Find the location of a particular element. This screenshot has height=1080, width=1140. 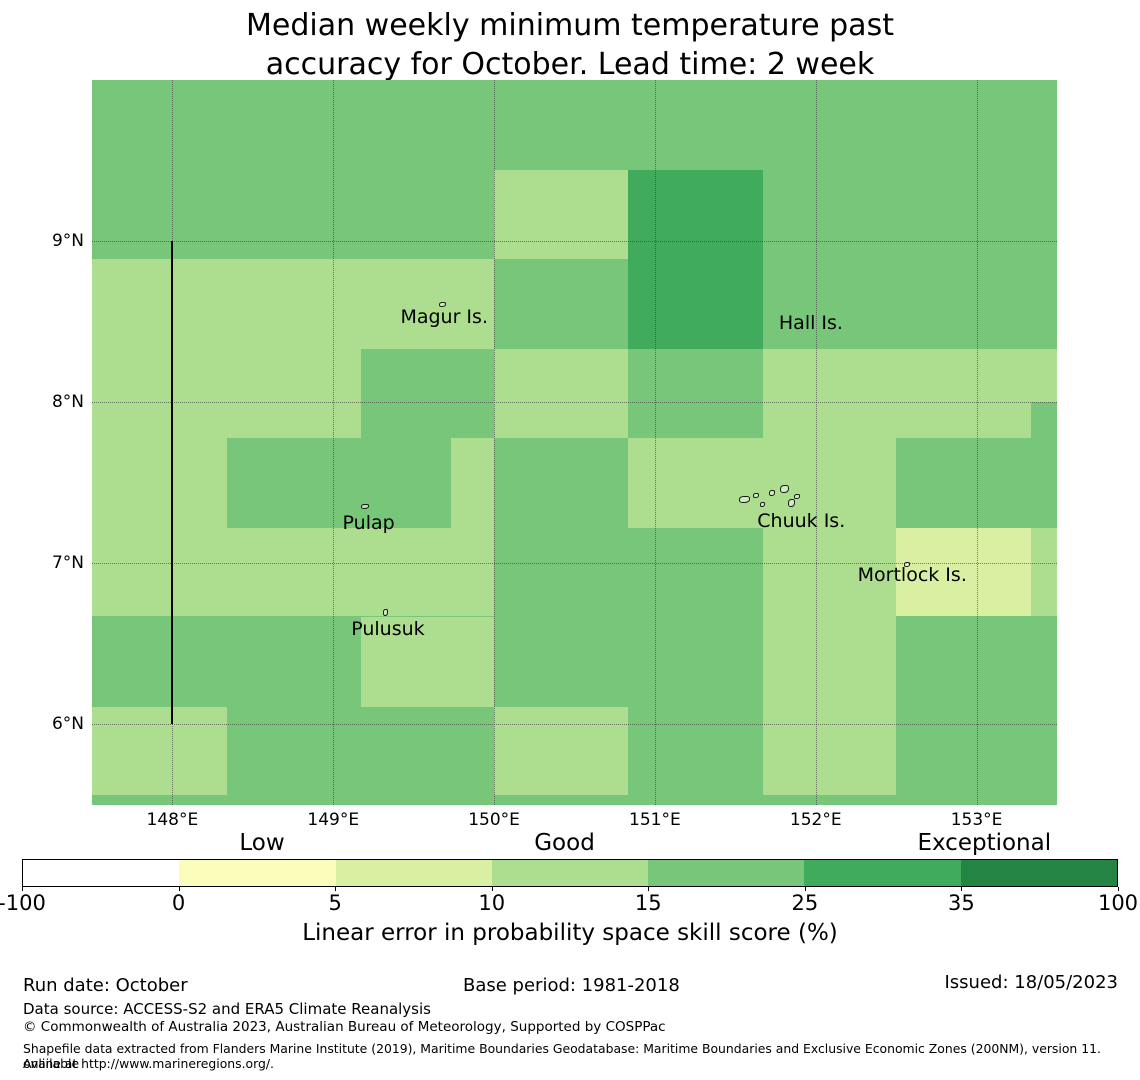

colorbar-tick-label: 35 is located at coordinates (961, 903).